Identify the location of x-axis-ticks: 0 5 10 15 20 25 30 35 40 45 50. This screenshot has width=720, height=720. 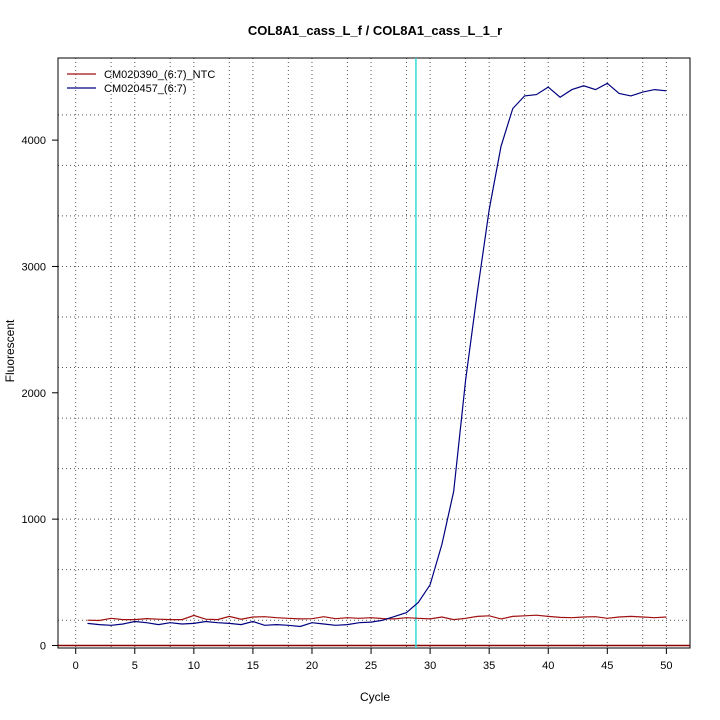
(372, 660).